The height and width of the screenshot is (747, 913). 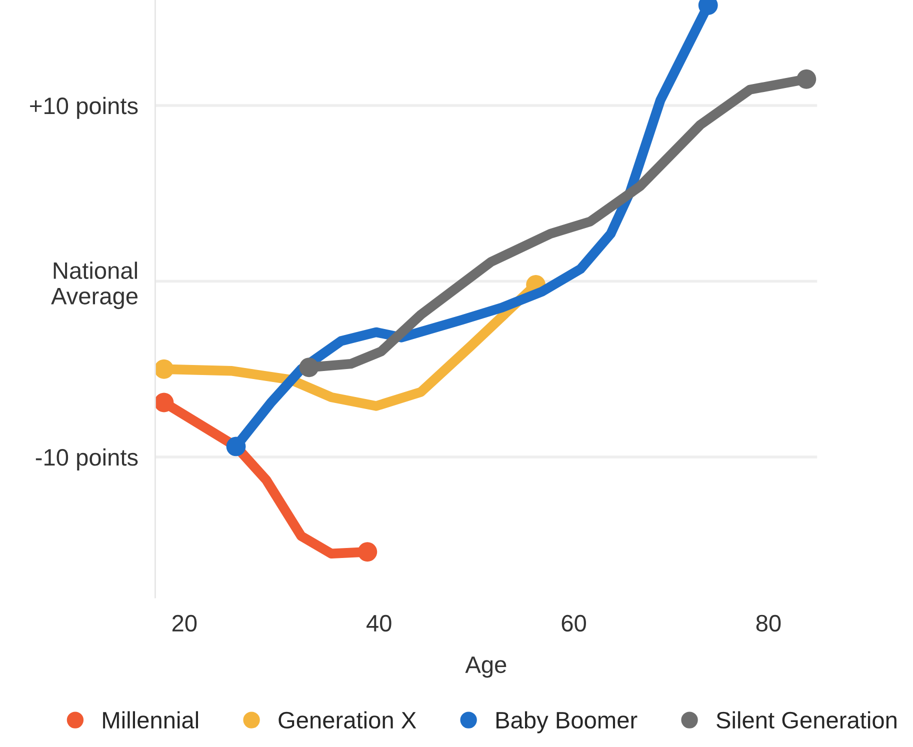 What do you see at coordinates (84, 107) in the screenshot?
I see `y-tick-label: +10 points` at bounding box center [84, 107].